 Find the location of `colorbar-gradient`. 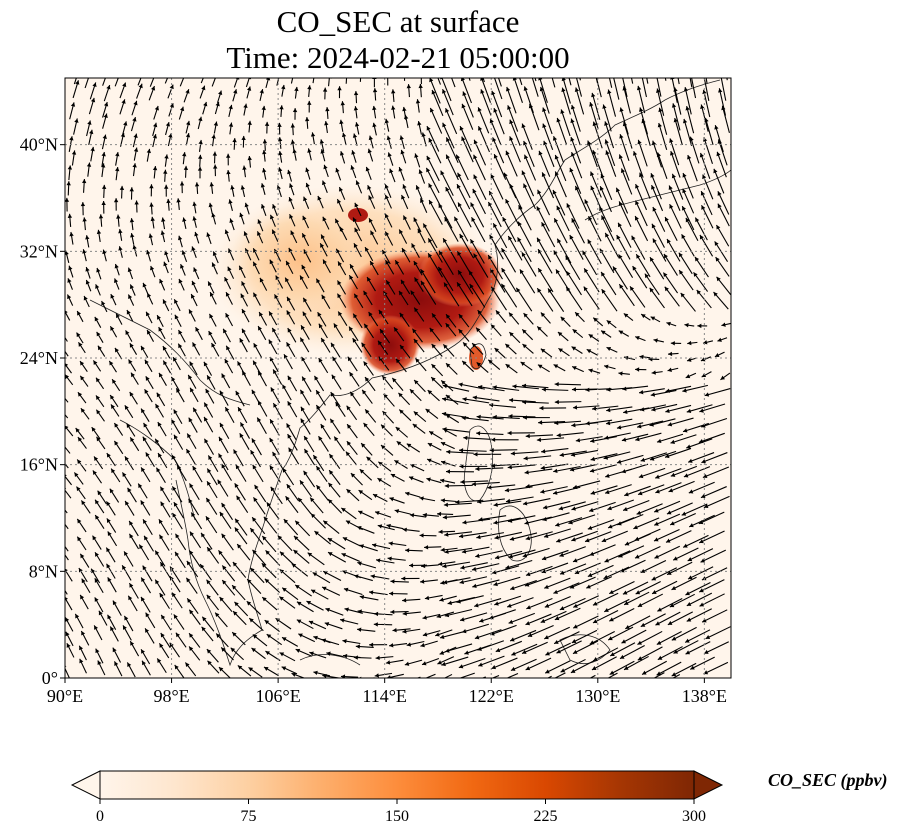

colorbar-gradient is located at coordinates (397, 785).